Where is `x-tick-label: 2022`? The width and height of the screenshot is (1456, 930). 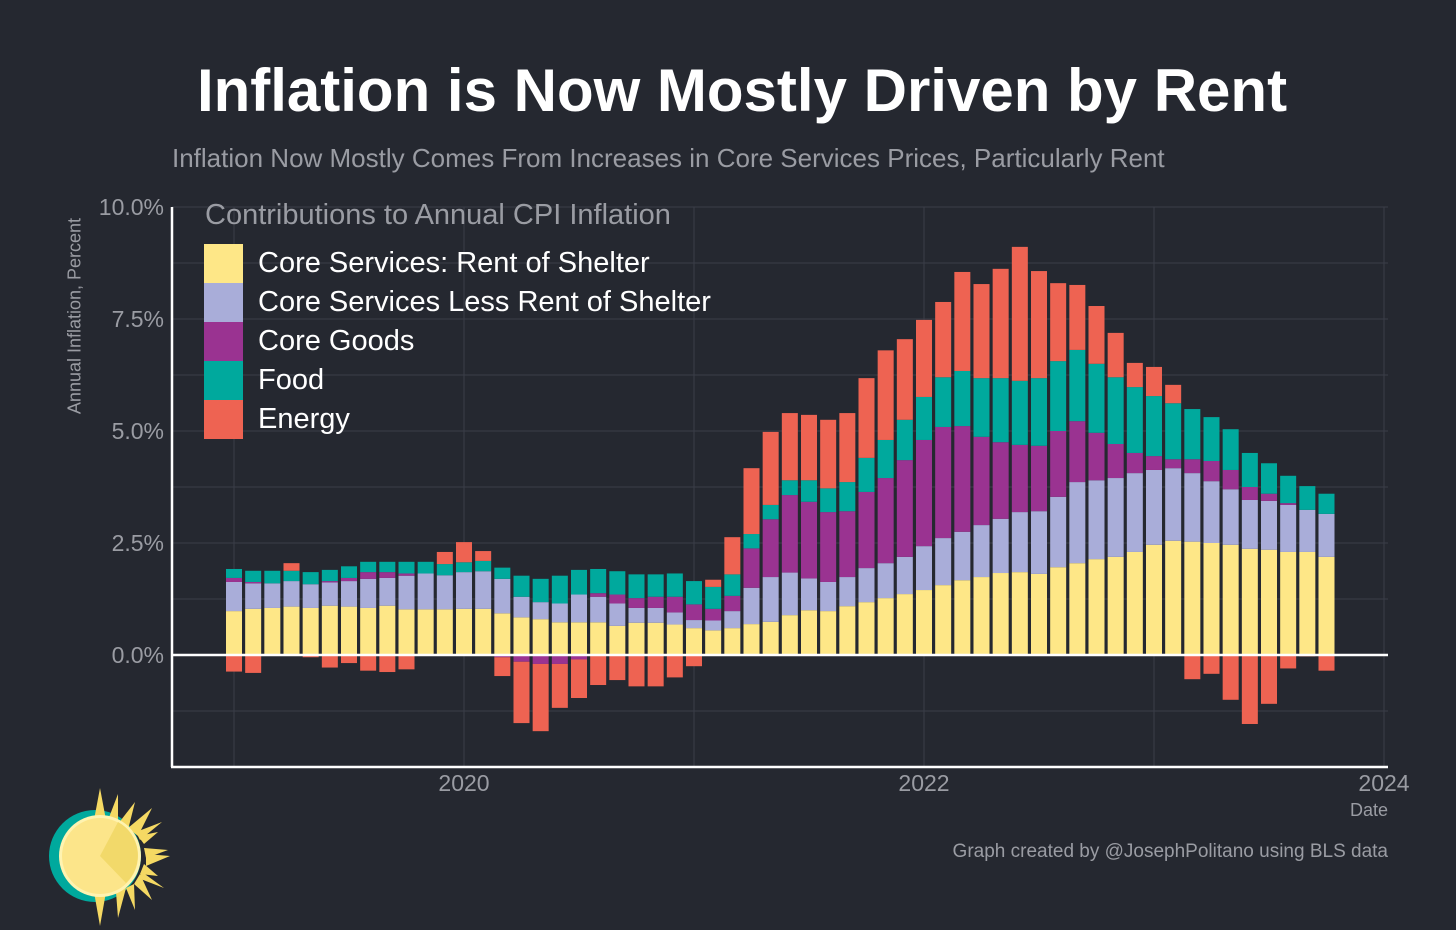
x-tick-label: 2022 is located at coordinates (923, 783).